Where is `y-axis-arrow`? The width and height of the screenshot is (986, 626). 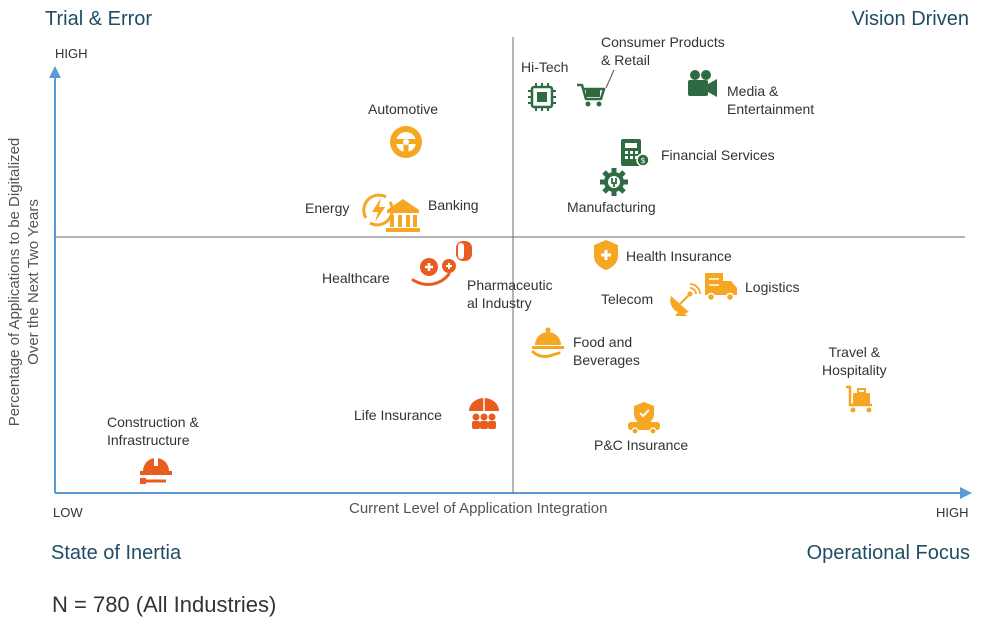
y-axis-arrow is located at coordinates (55, 72).